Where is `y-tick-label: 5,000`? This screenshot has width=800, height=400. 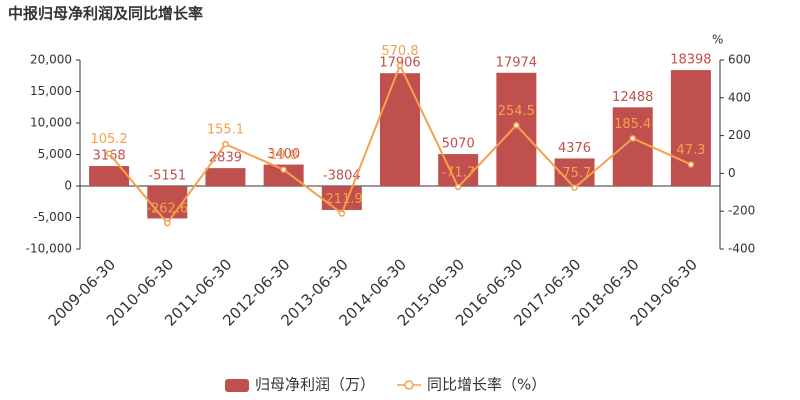
y-tick-label: 5,000 is located at coordinates (55, 154).